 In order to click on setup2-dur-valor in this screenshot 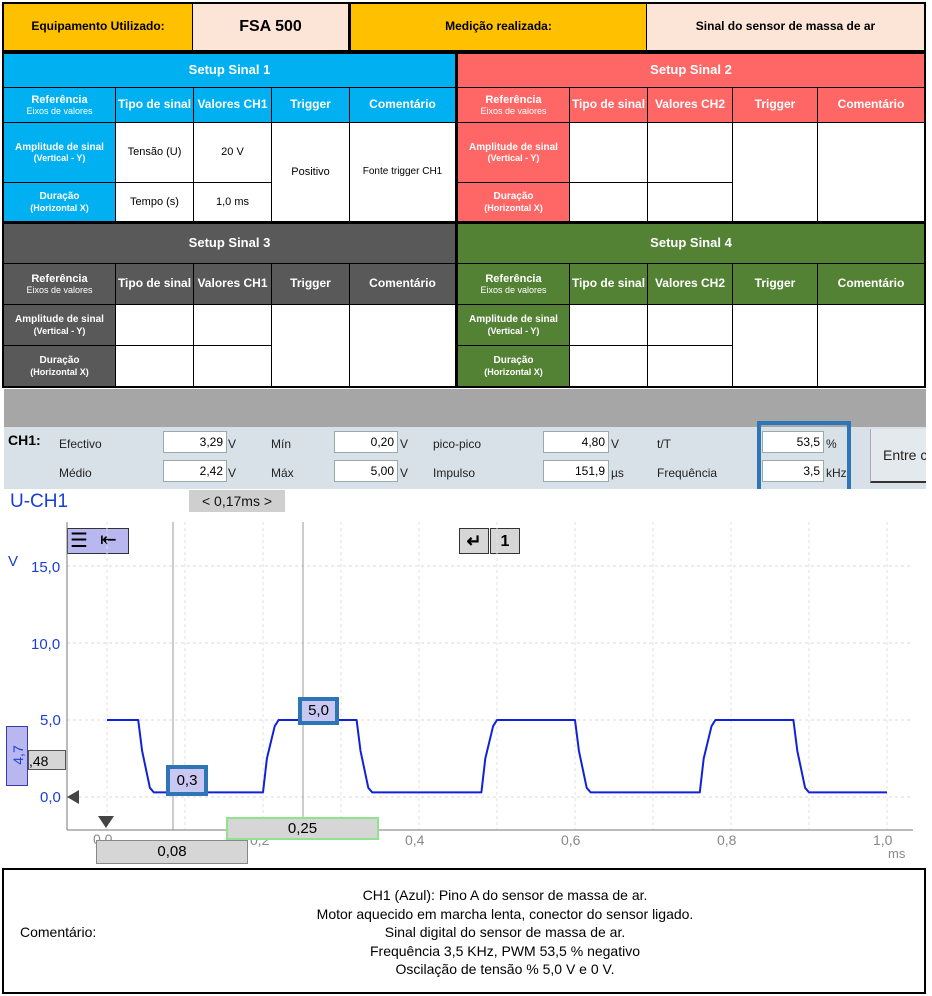, I will do `click(690, 202)`.